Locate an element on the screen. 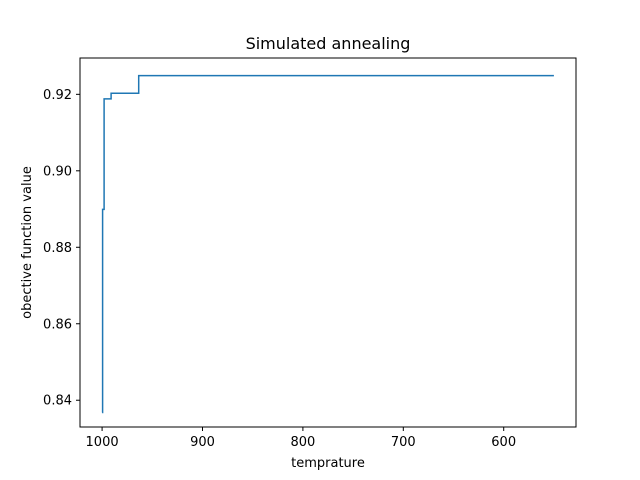  y-axis-label: obective function value is located at coordinates (27, 242).